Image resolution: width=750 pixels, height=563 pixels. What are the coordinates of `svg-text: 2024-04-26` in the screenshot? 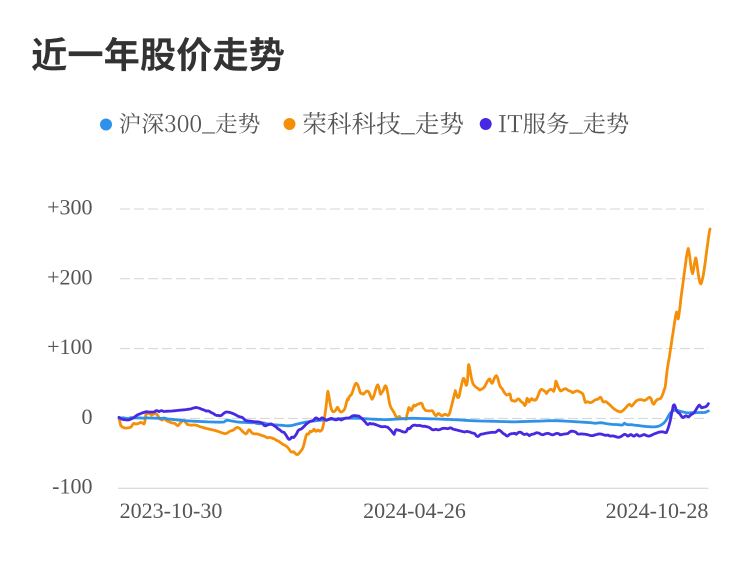 It's located at (414, 510).